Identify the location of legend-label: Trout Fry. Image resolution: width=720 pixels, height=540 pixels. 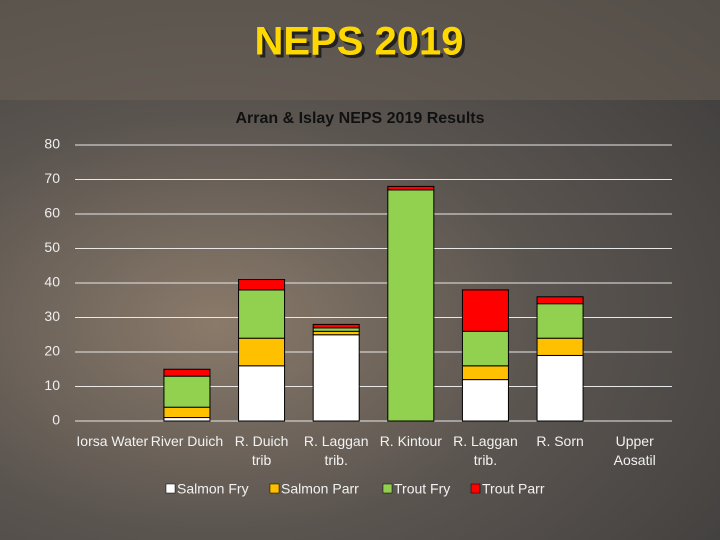
(422, 489).